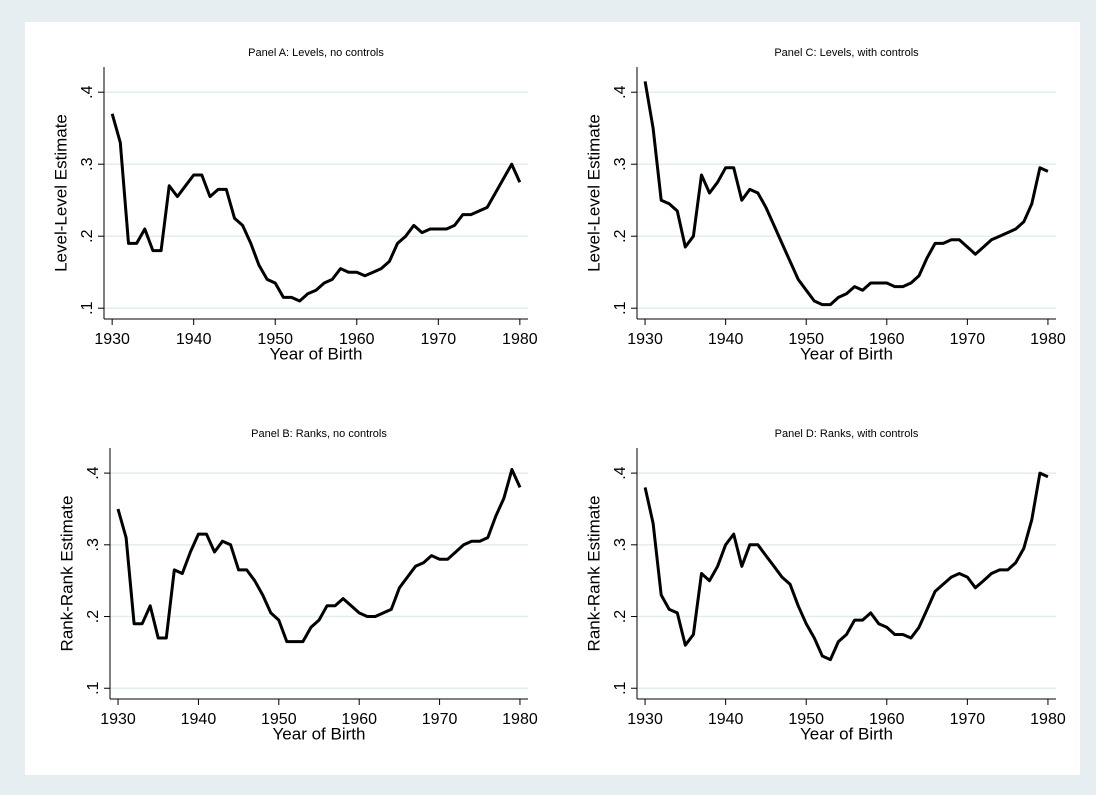 The height and width of the screenshot is (795, 1096). What do you see at coordinates (316, 53) in the screenshot?
I see `panel-title: Panel A: Levels, no controls` at bounding box center [316, 53].